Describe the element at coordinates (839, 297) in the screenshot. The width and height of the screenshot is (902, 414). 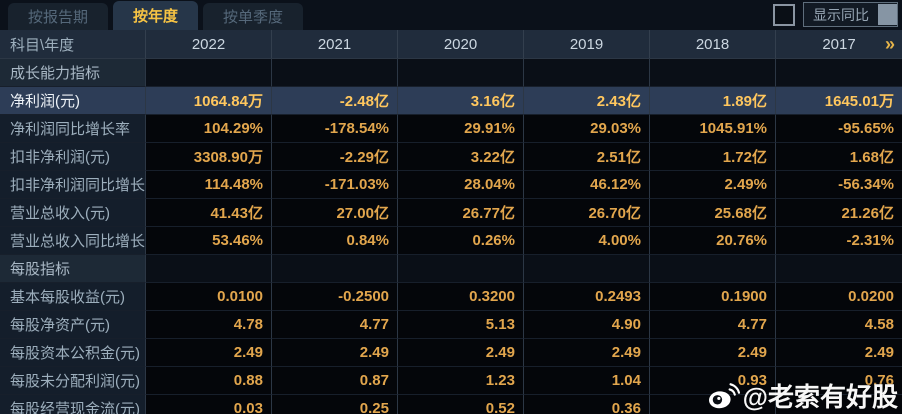
I see `value-cell: 0.0200` at that location.